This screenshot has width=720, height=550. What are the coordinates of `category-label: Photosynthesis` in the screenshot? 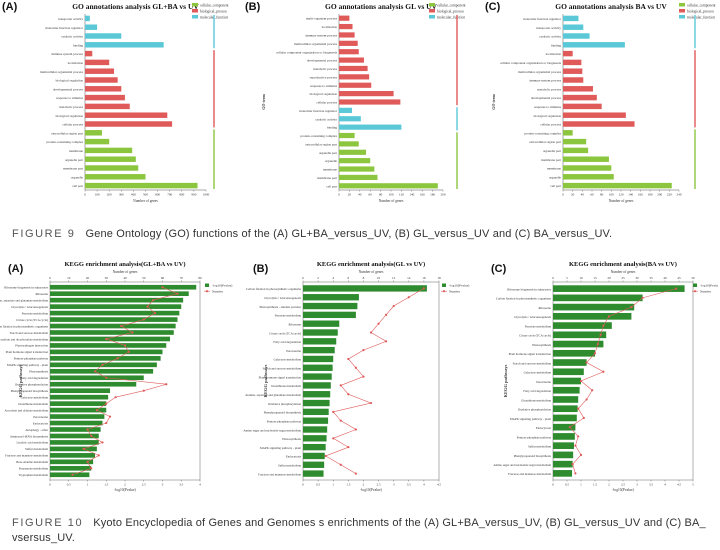 It's located at (541, 345).